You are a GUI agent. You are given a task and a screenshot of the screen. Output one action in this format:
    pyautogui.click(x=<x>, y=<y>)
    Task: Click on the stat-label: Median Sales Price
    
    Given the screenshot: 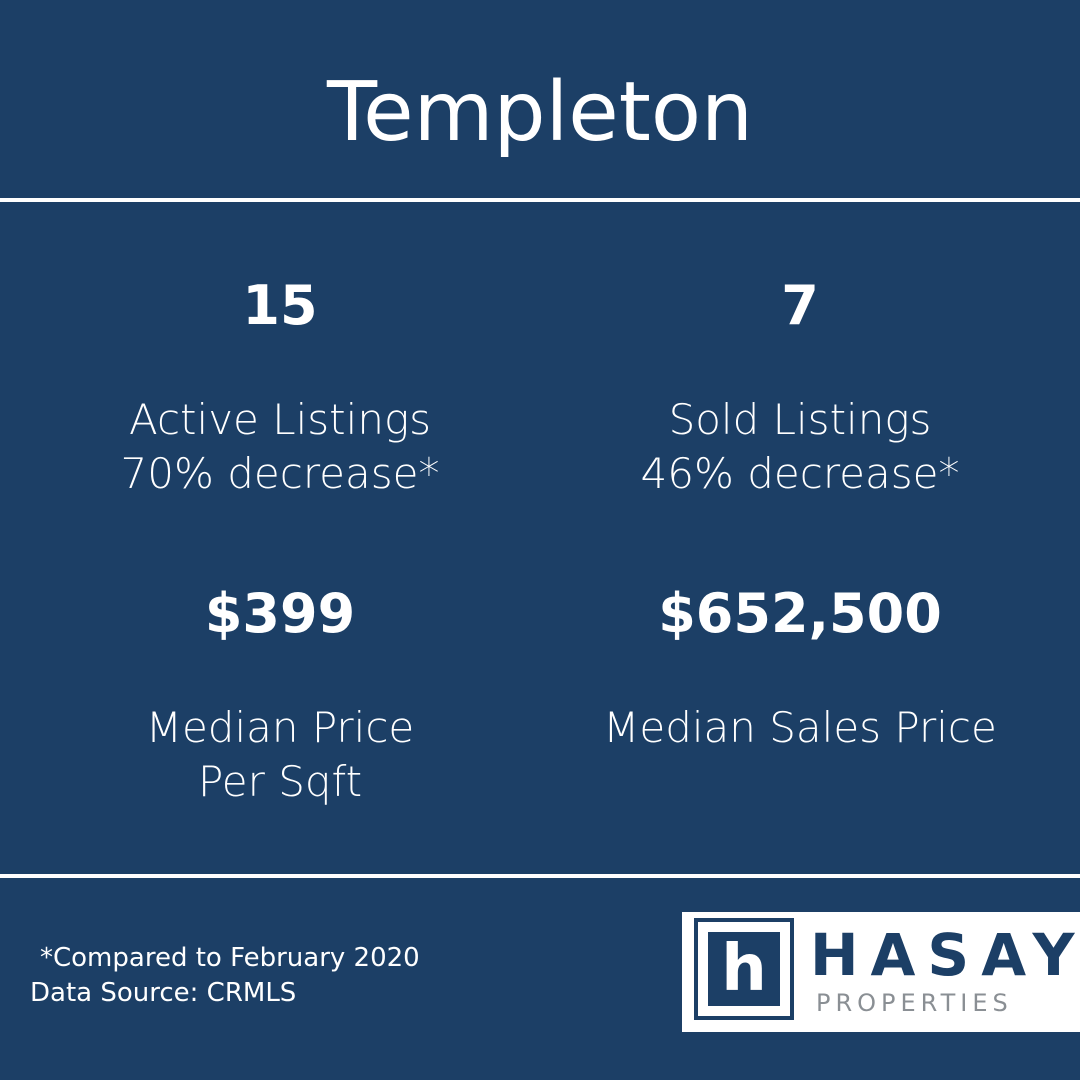 What is the action you would take?
    pyautogui.click(x=800, y=727)
    